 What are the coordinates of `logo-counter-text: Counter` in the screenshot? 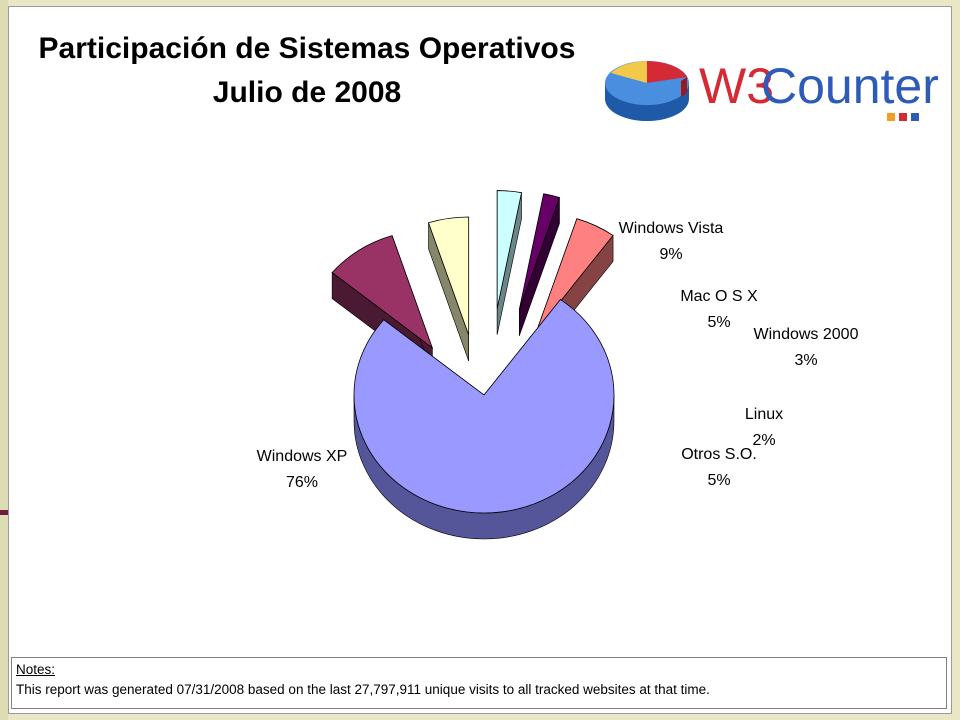 It's located at (850, 86).